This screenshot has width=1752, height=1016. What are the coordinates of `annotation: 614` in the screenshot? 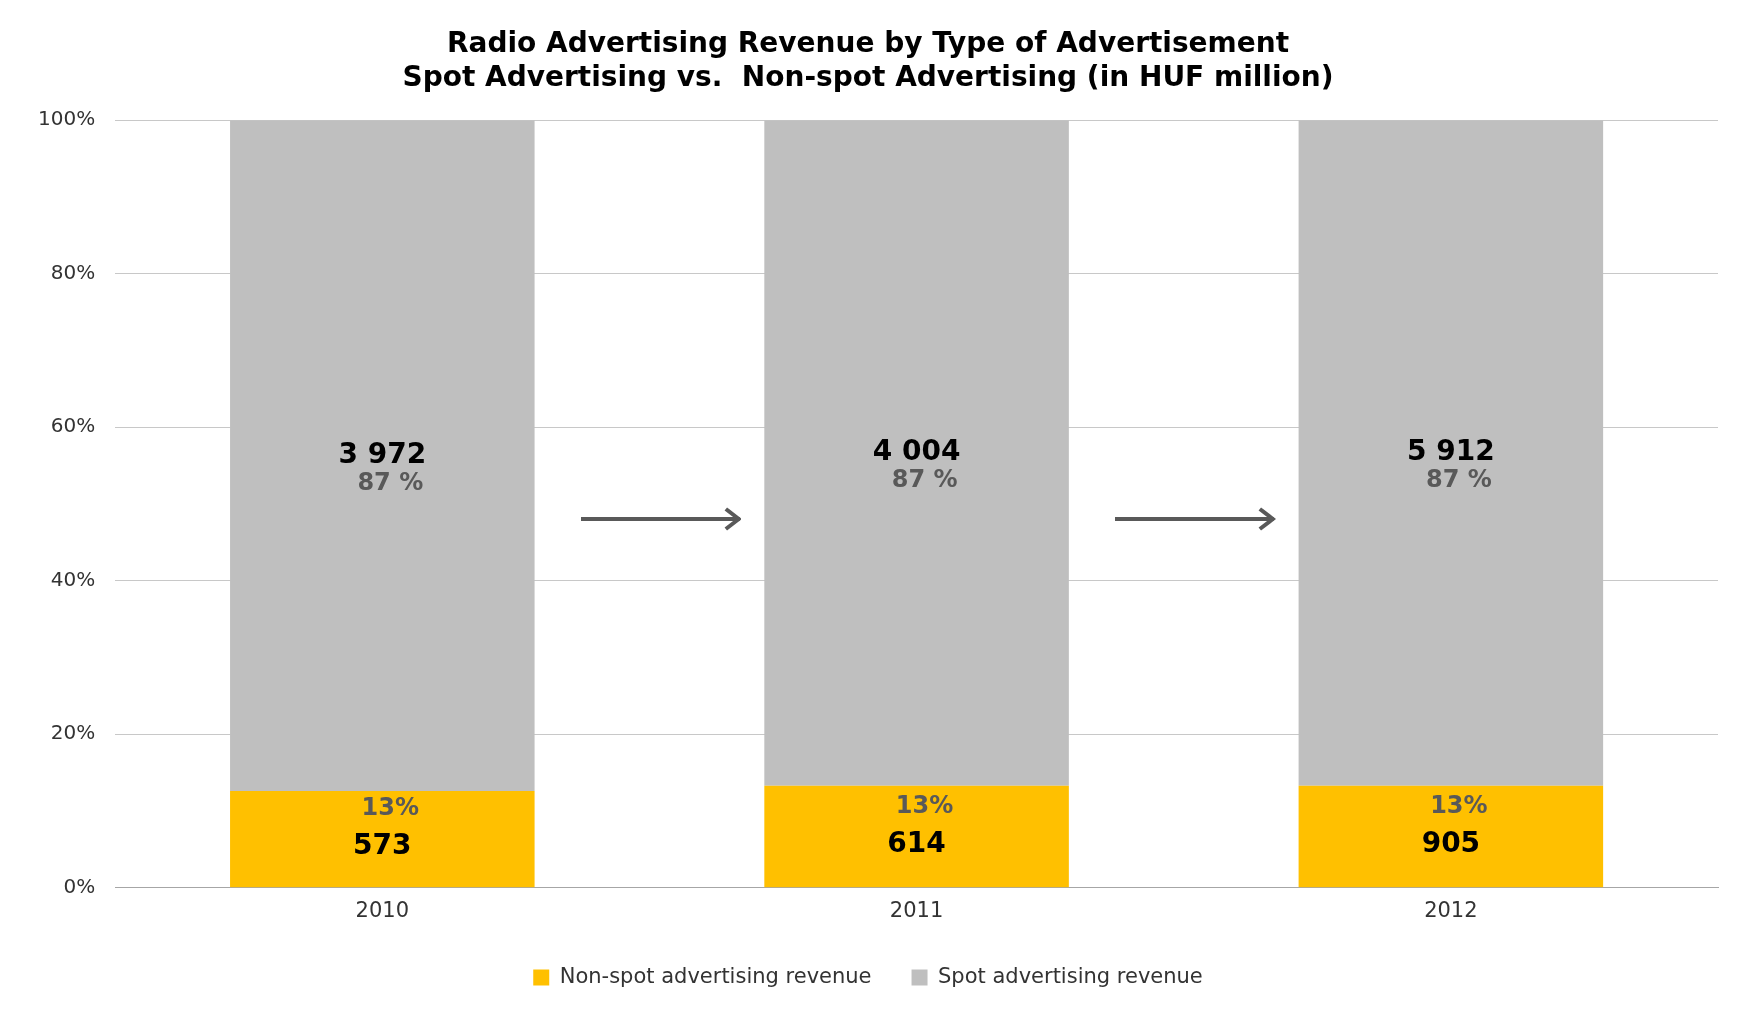 It's located at (916, 842).